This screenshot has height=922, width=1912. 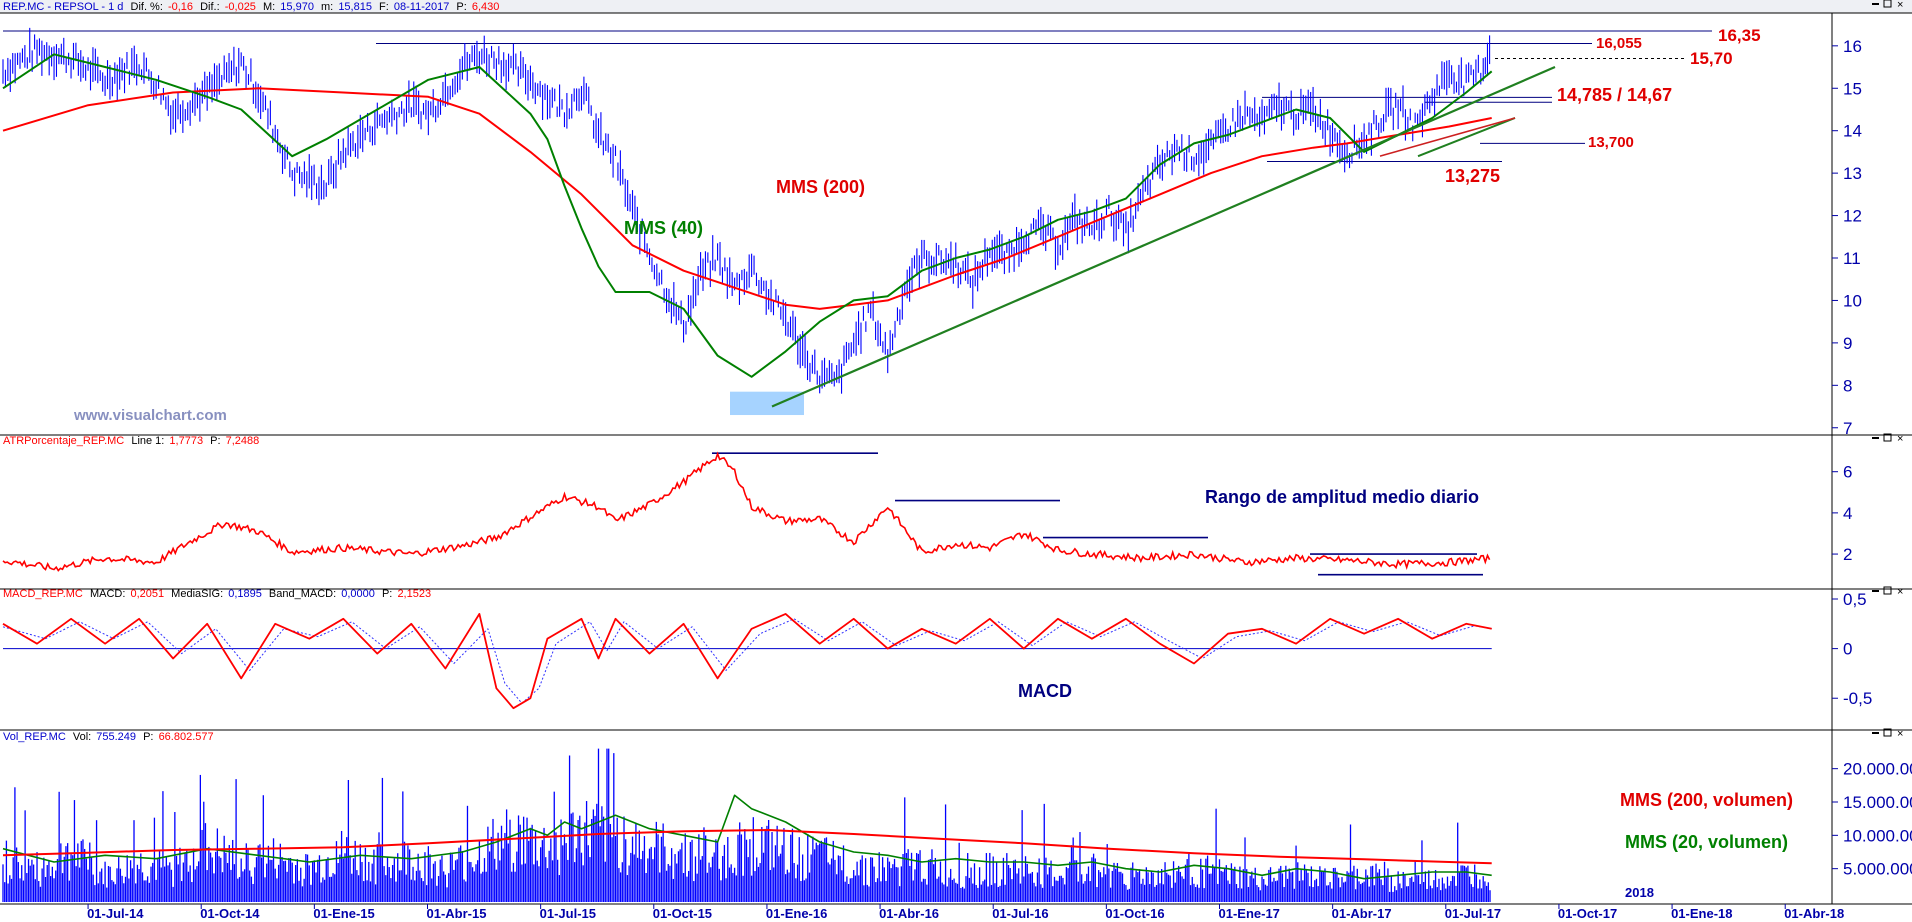 I want to click on x-tick-label: 01-Oct-15, so click(x=682, y=913).